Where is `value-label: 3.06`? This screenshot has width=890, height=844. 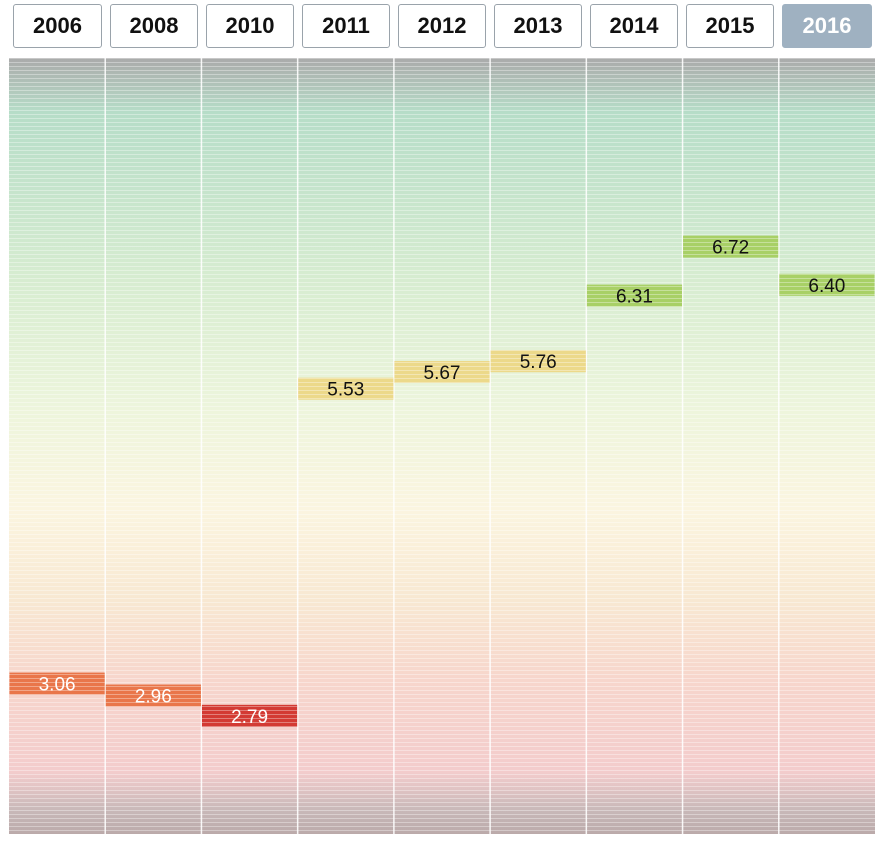 value-label: 3.06 is located at coordinates (57, 685).